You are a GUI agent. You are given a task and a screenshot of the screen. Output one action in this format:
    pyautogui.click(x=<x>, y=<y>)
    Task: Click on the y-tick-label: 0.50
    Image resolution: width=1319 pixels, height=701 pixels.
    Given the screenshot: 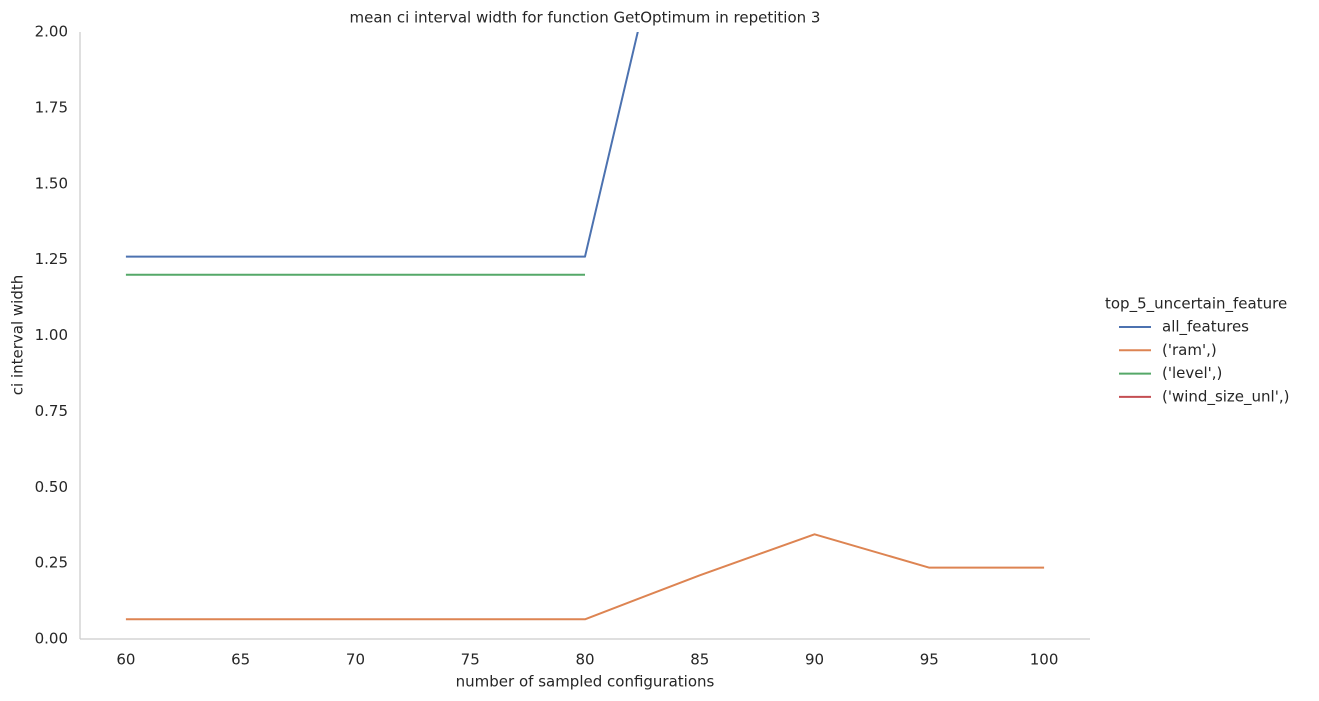 What is the action you would take?
    pyautogui.click(x=51, y=487)
    